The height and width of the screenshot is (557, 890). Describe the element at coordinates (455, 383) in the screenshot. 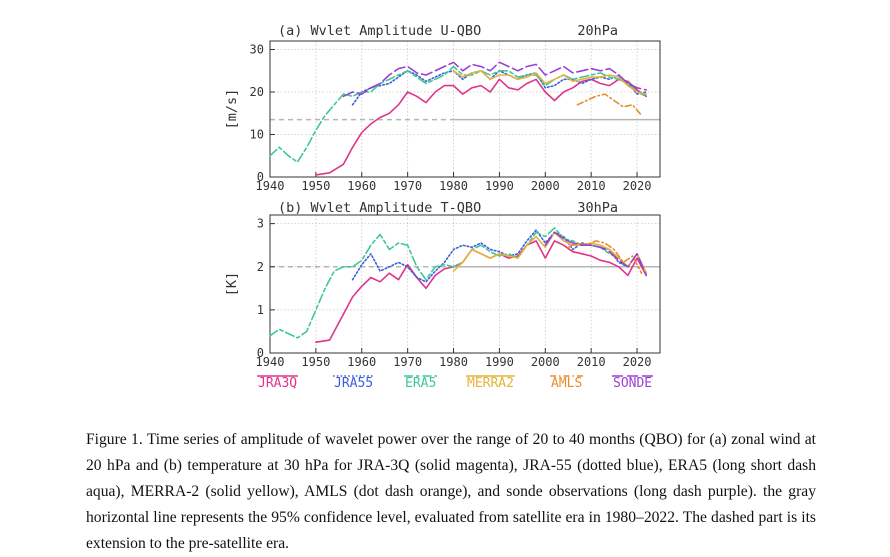

I see `figure-legend: JRA3Q JRA55 ERA5 MERRA2 AMLS SONDE` at that location.